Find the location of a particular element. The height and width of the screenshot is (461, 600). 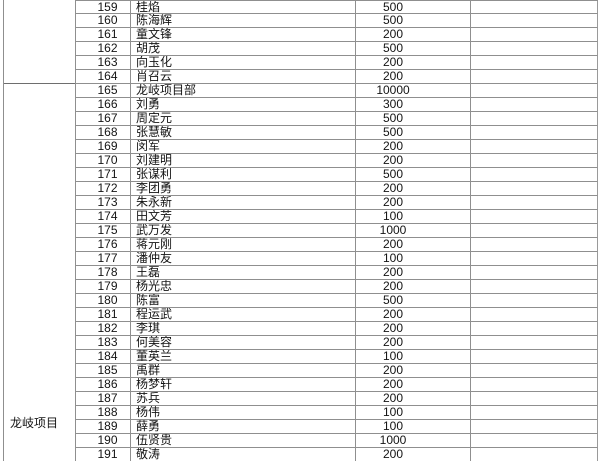

name-cell: 刘勇 is located at coordinates (243, 105).